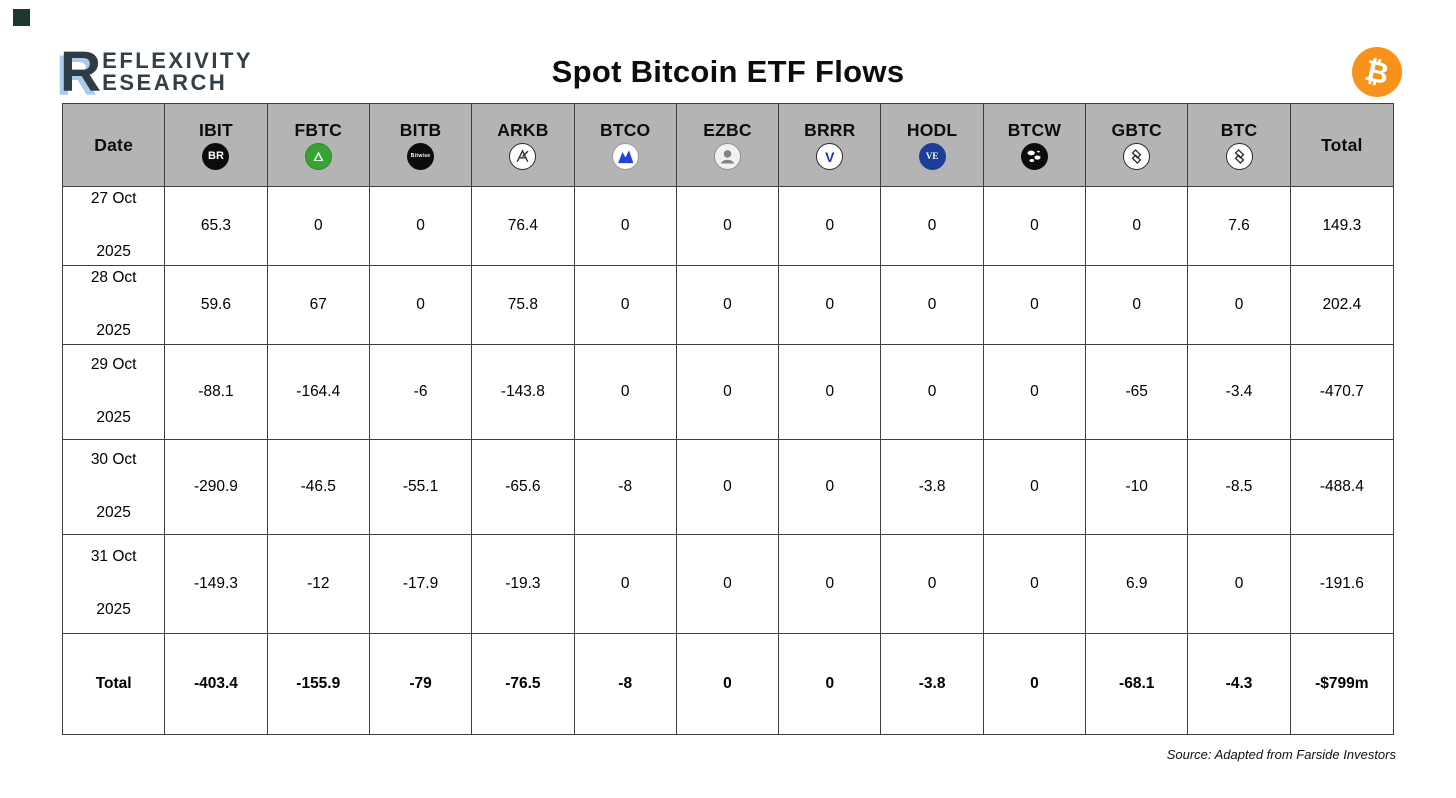  What do you see at coordinates (421, 684) in the screenshot?
I see `total-value-cell: -79` at bounding box center [421, 684].